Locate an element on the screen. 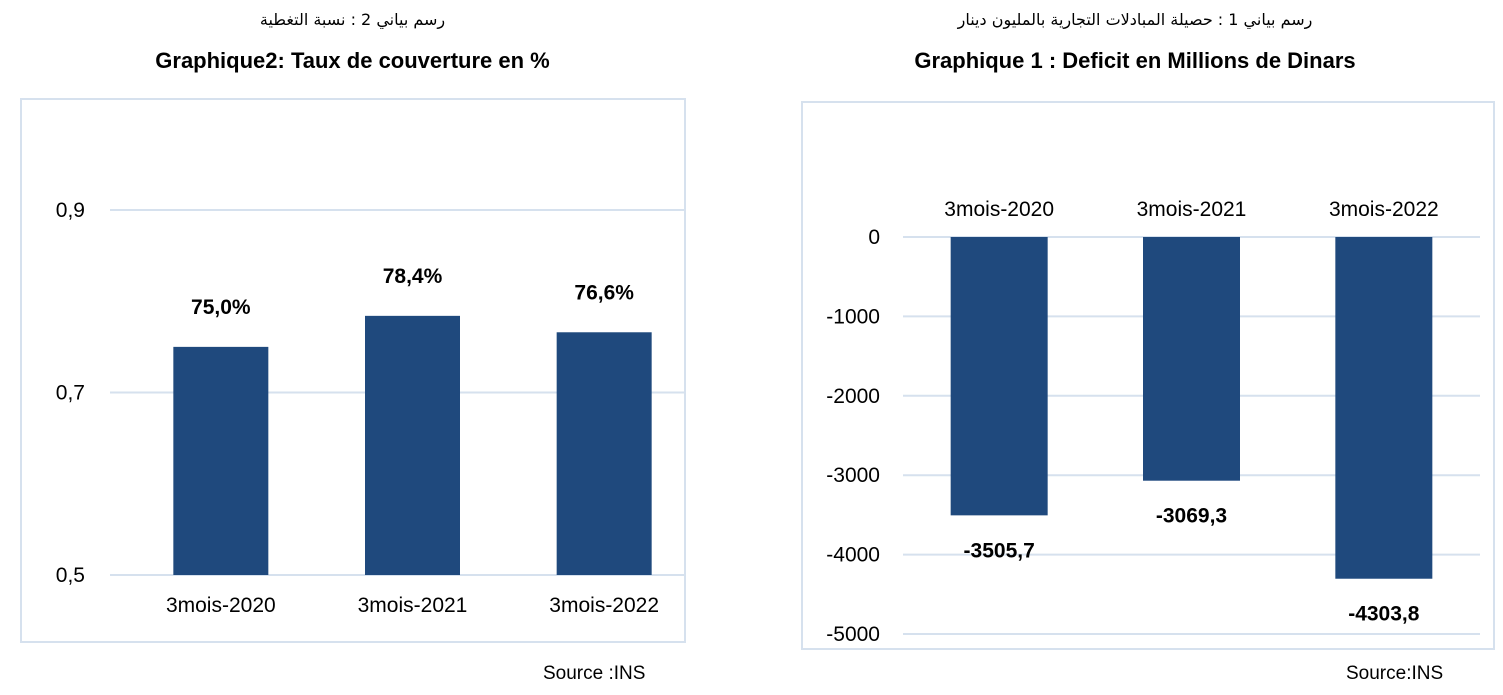  chart2-title-arabic: رسم بياني 2 : نسبة التغطية is located at coordinates (352, 19).